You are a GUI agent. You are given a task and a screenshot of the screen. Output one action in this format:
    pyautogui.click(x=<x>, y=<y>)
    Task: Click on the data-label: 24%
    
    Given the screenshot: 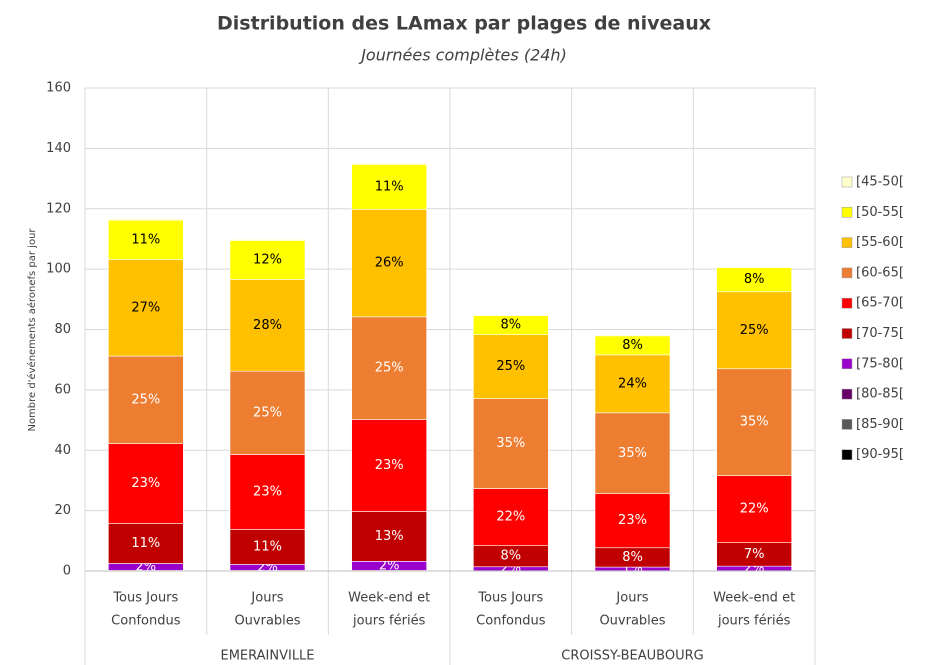 What is the action you would take?
    pyautogui.click(x=632, y=383)
    